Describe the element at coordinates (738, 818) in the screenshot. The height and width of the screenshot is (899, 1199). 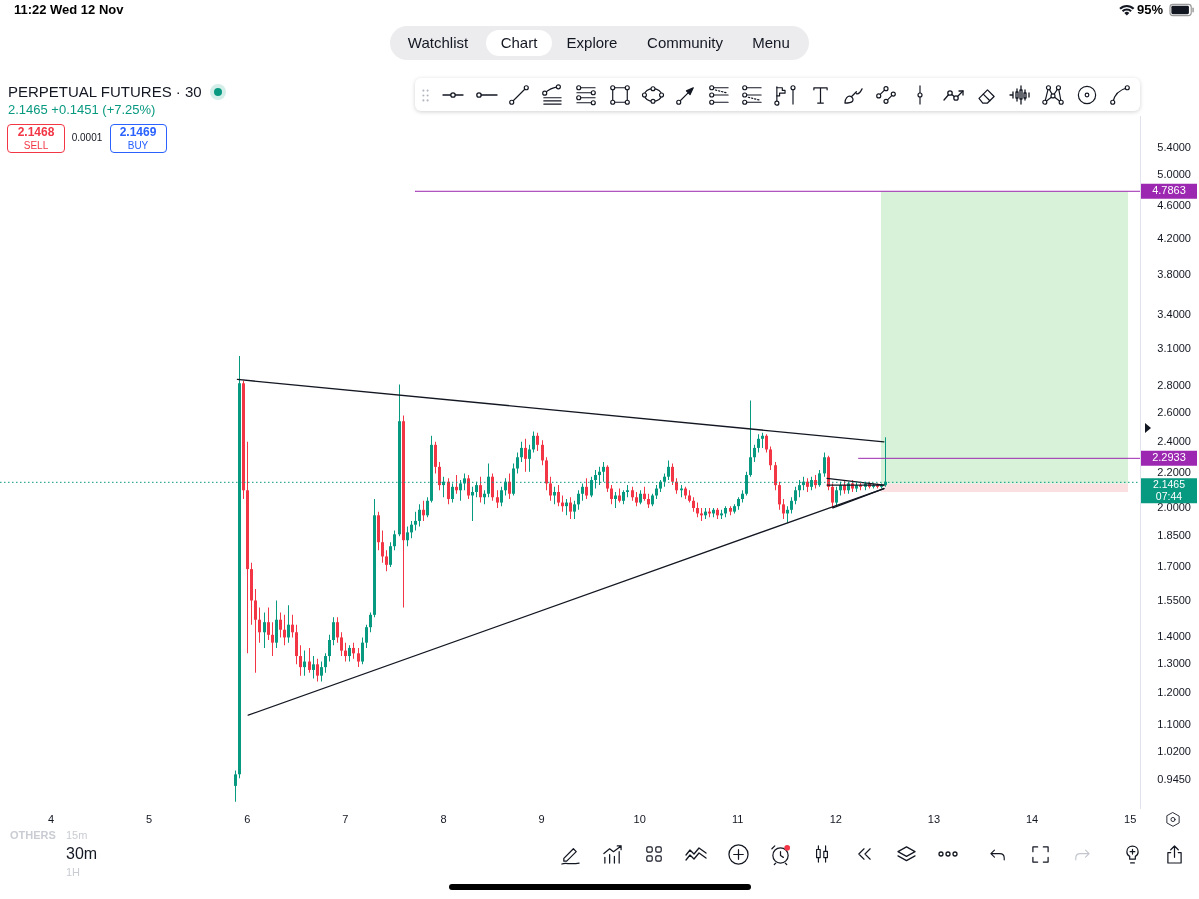
I see `x-tick-label: 11` at that location.